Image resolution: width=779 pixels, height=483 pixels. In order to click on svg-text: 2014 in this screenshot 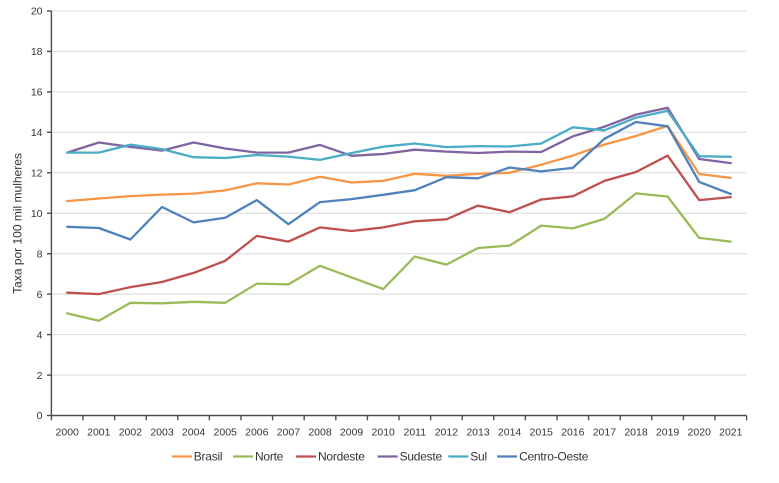, I will do `click(510, 433)`.